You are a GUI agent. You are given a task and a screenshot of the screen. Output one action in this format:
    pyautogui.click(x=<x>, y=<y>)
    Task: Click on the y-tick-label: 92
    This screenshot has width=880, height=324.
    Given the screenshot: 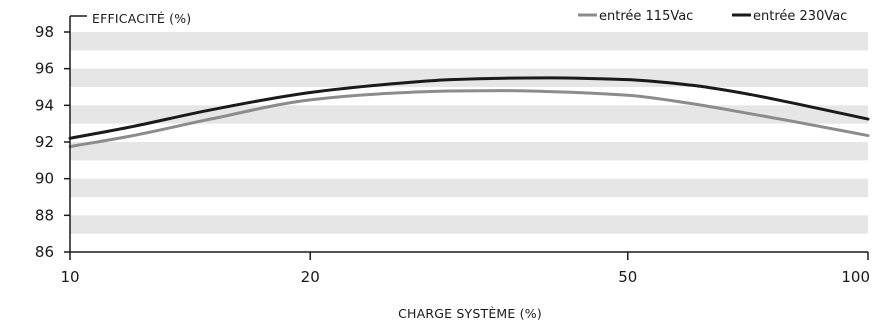 What is the action you would take?
    pyautogui.click(x=44, y=142)
    